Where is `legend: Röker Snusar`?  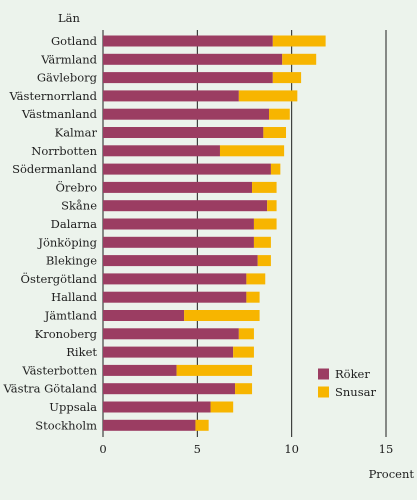 legend: Röker Snusar is located at coordinates (347, 383).